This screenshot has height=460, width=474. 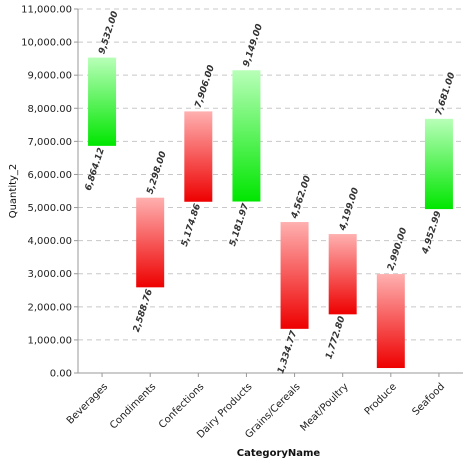 I want to click on y-tick-label: 8,000.00, so click(x=49, y=109).